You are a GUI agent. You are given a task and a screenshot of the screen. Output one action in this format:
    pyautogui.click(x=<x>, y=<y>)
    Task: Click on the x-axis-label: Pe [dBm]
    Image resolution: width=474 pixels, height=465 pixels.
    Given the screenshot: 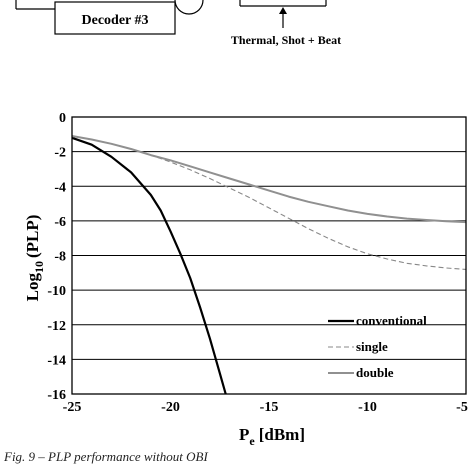 What is the action you would take?
    pyautogui.click(x=272, y=436)
    